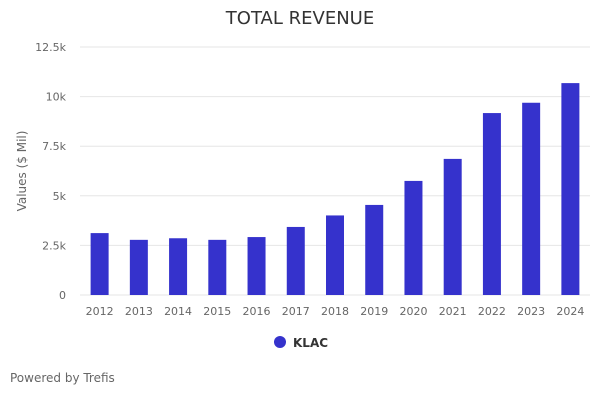 Image resolution: width=600 pixels, height=400 pixels. Describe the element at coordinates (50, 171) in the screenshot. I see `y-axis-tick-labels: 0 2.5k 5k 7.5k 10k 12.5k` at that location.